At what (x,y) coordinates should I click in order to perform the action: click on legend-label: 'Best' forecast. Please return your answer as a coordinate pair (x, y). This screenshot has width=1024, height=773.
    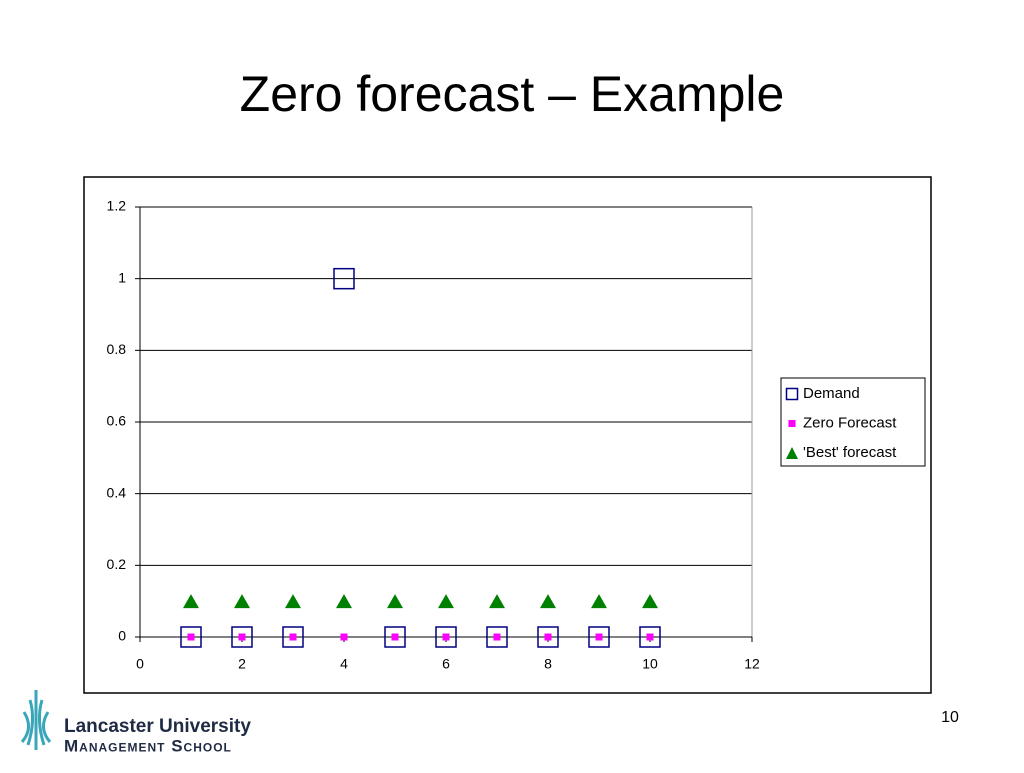
    Looking at the image, I should click on (850, 452).